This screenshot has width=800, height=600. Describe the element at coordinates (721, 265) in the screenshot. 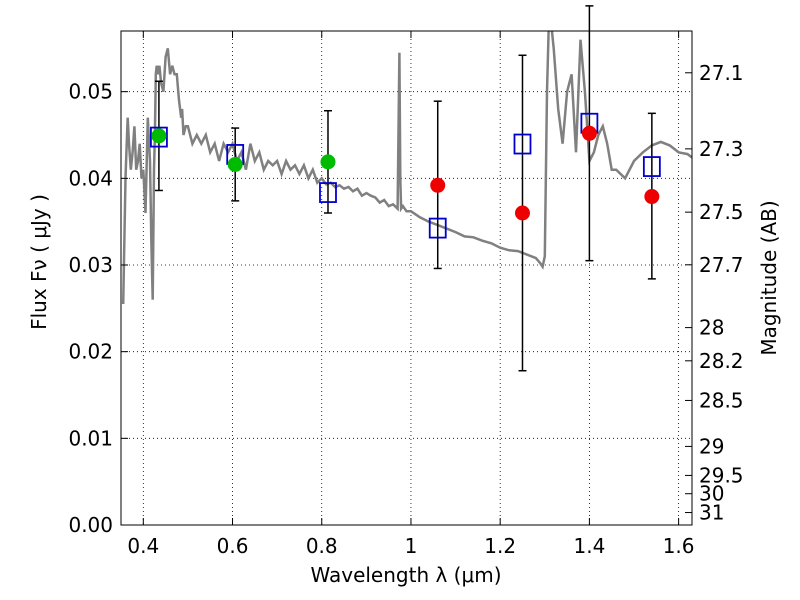

I see `y2-tick-label: 27.7` at that location.